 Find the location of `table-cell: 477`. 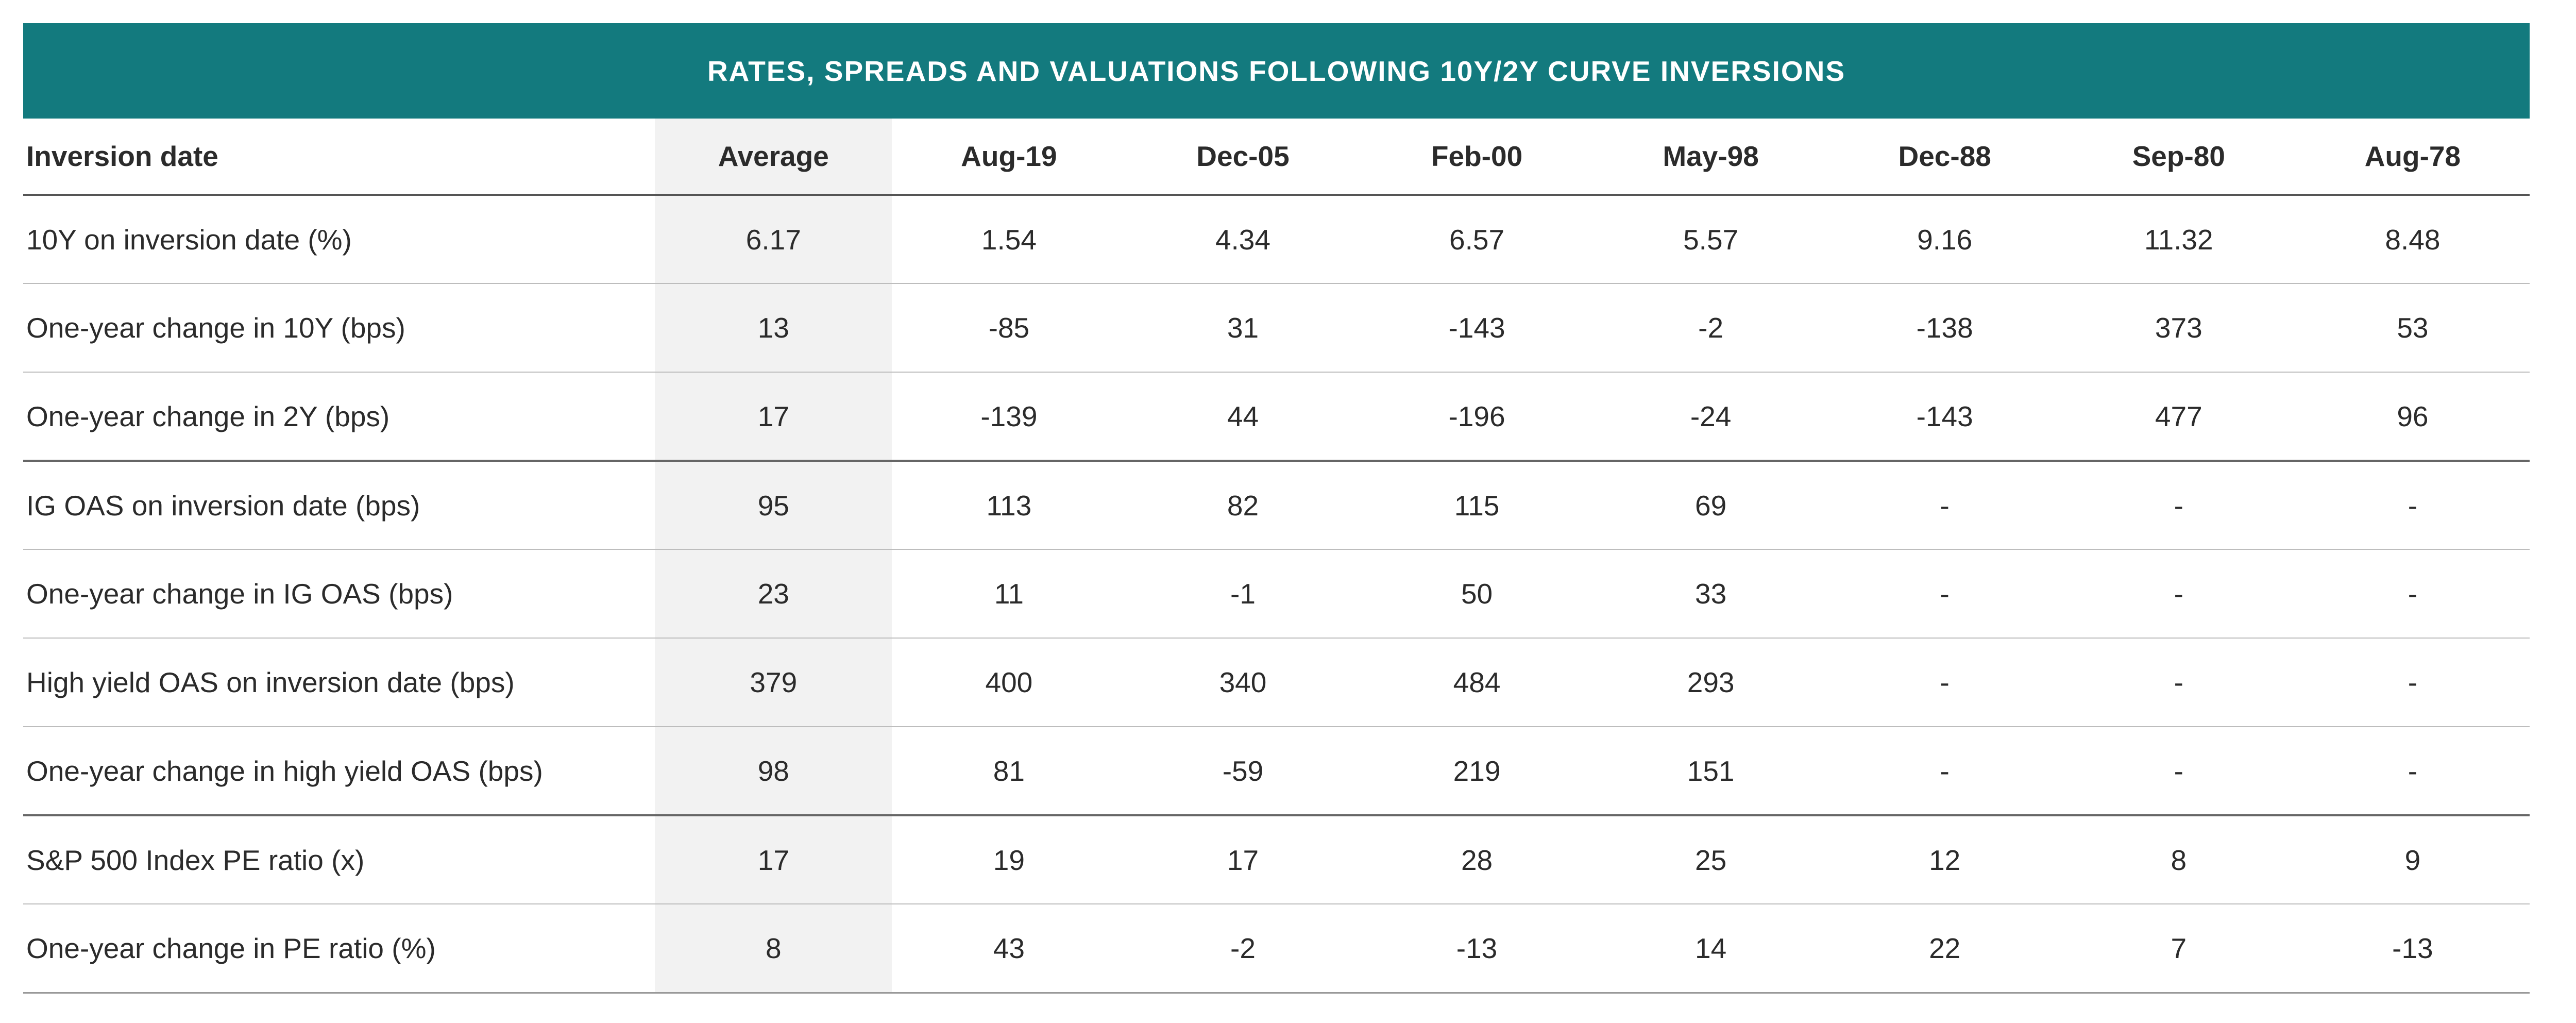

table-cell: 477 is located at coordinates (2178, 417).